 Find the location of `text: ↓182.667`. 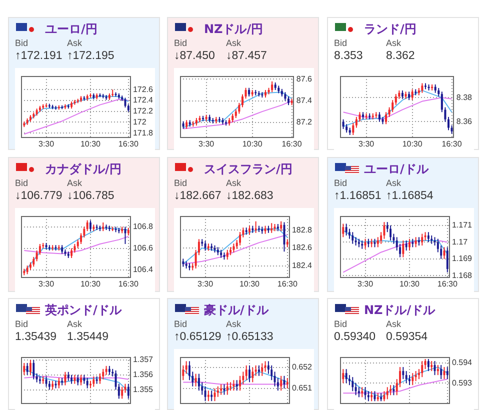

text: ↓182.667 is located at coordinates (198, 196).